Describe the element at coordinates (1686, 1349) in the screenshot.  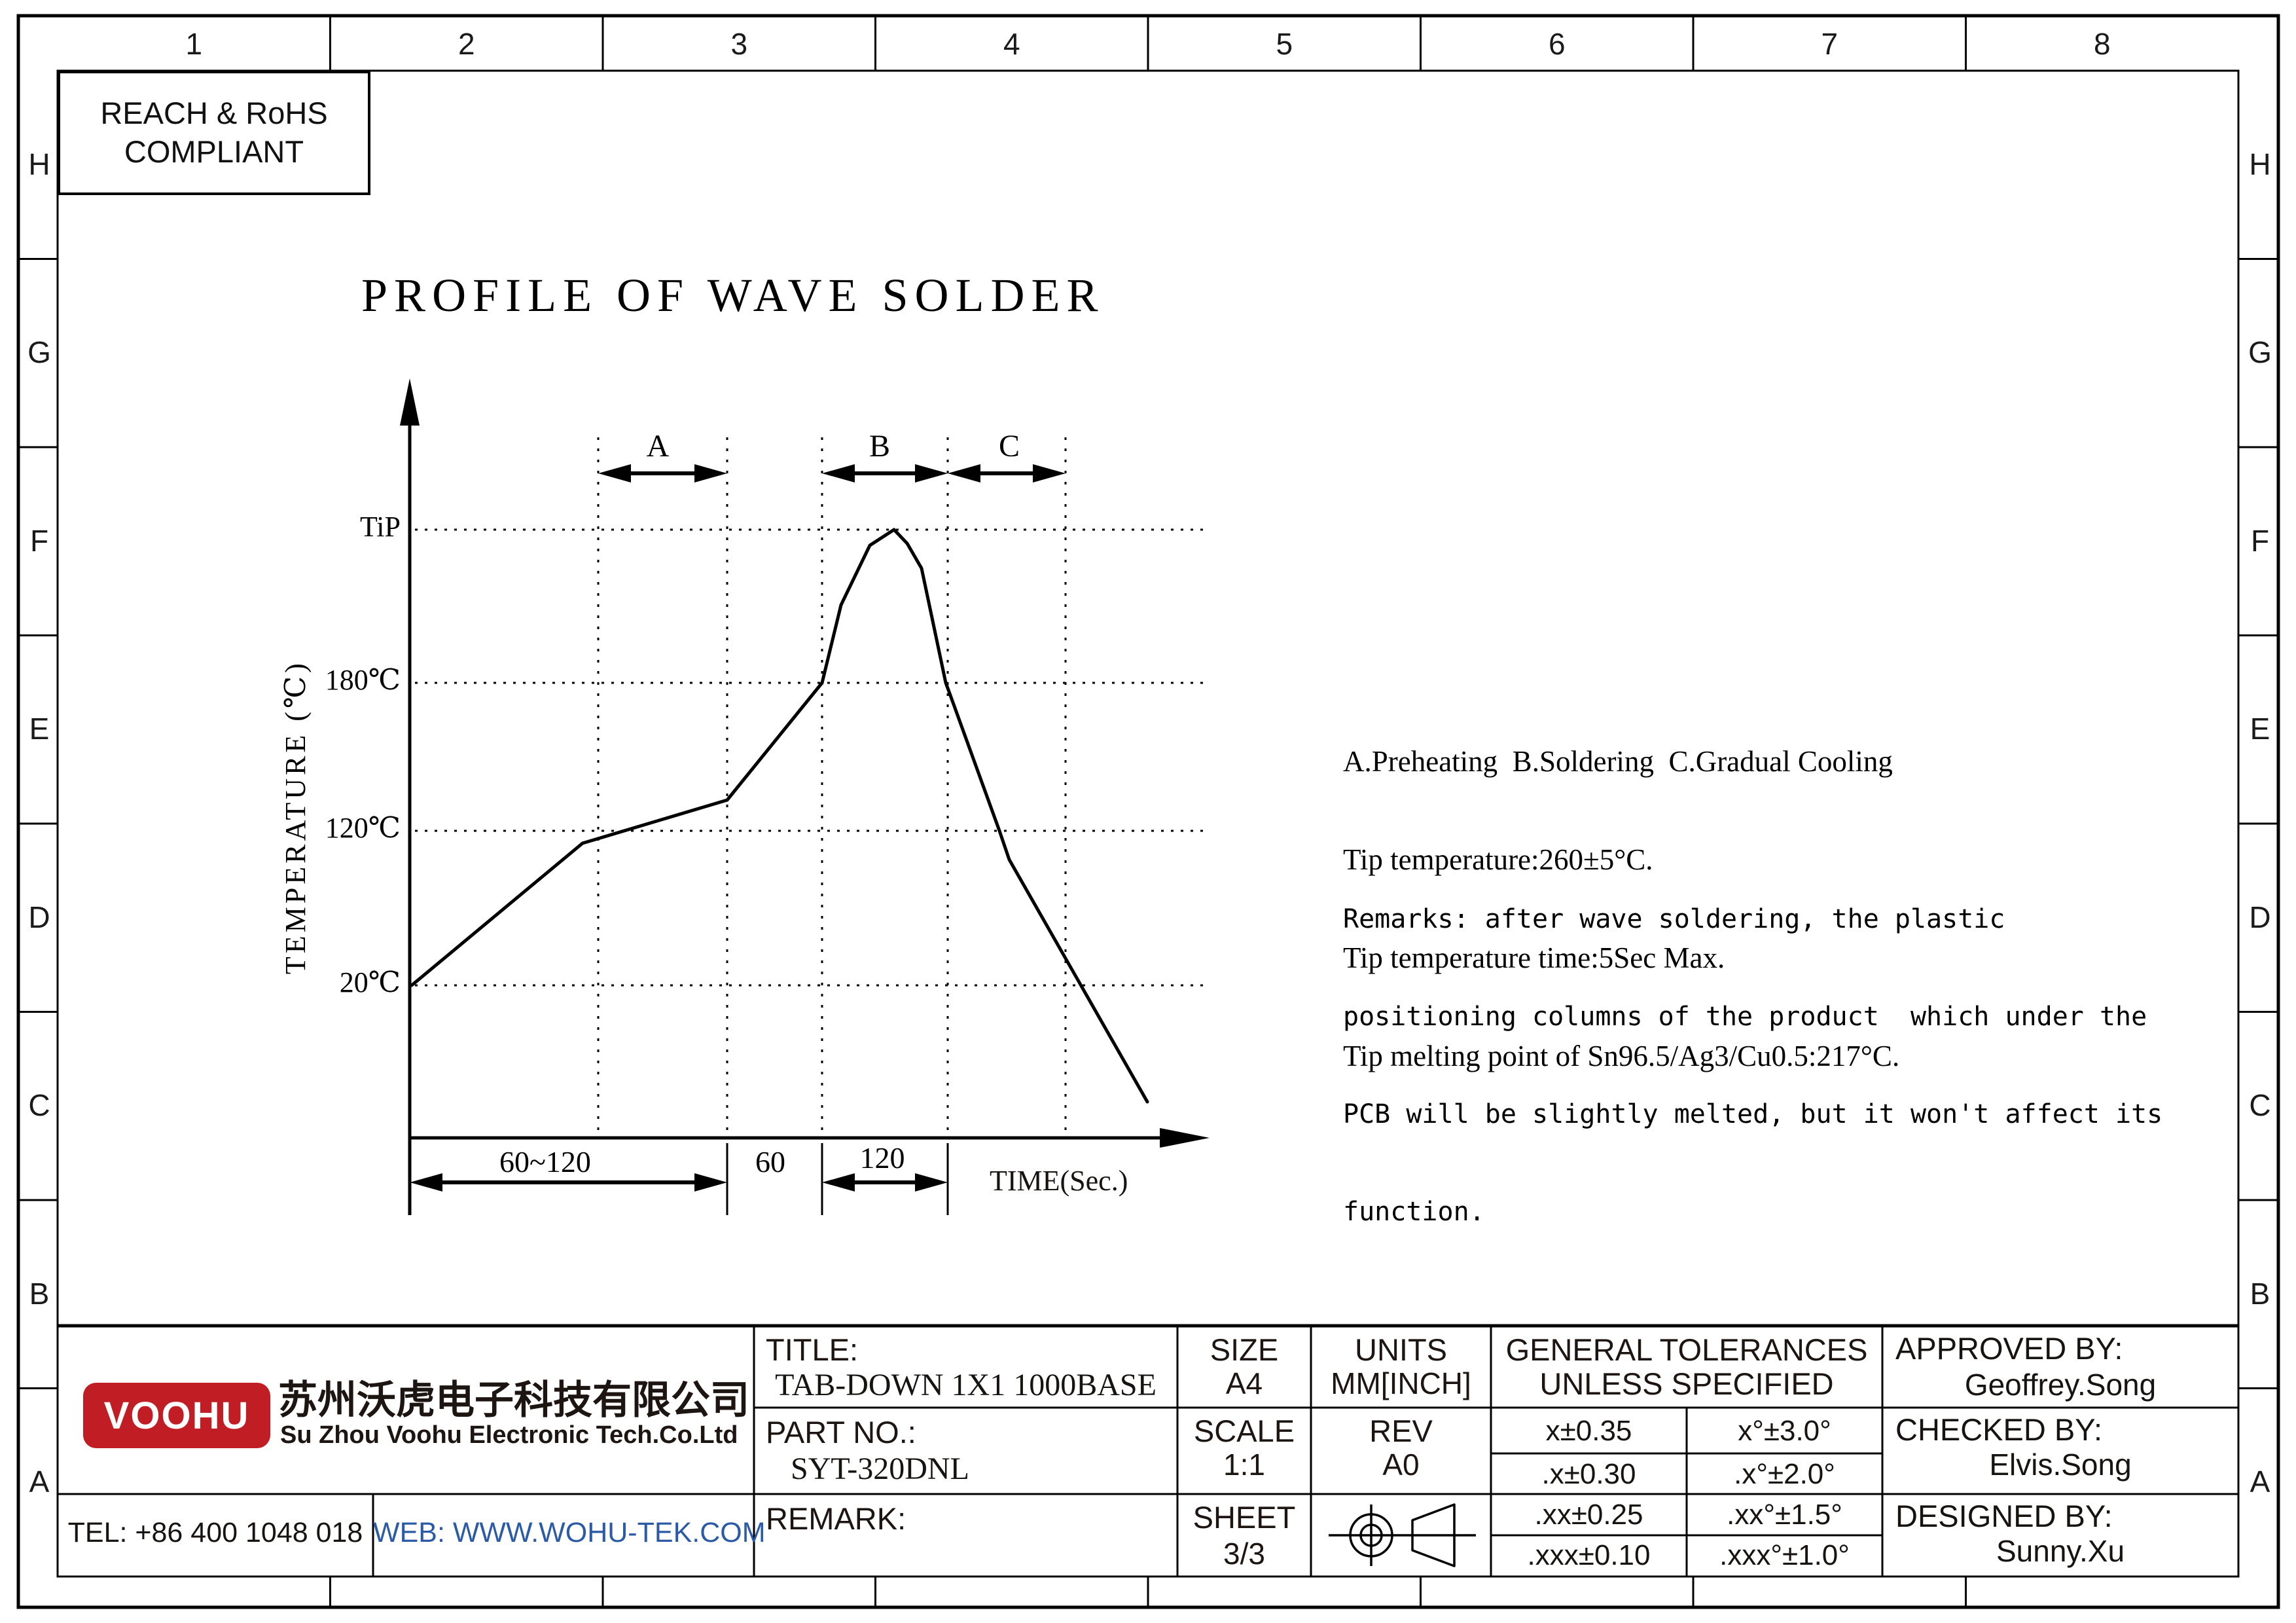
I see `tolerances-header-1: GENERAL TOLERANCES` at that location.